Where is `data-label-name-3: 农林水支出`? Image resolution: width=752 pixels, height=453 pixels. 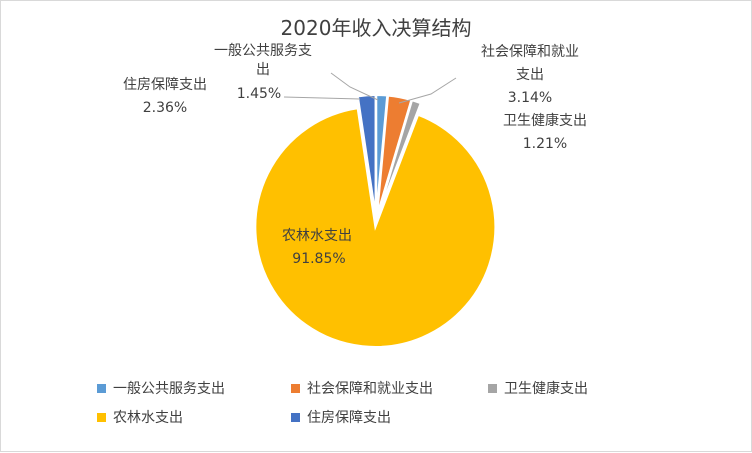 data-label-name-3: 农林水支出 is located at coordinates (317, 236).